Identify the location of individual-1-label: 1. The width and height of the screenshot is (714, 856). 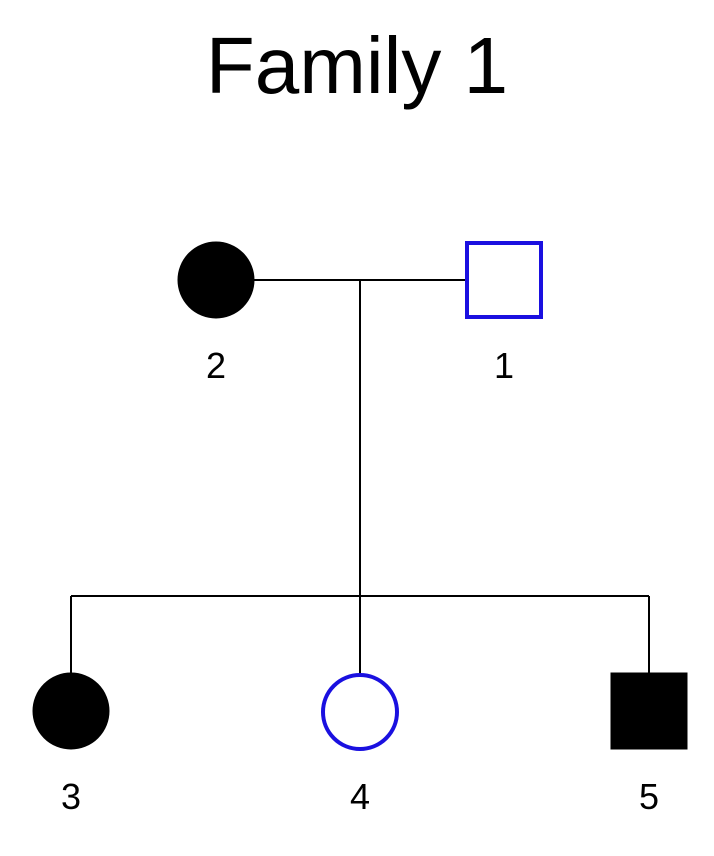
(504, 365).